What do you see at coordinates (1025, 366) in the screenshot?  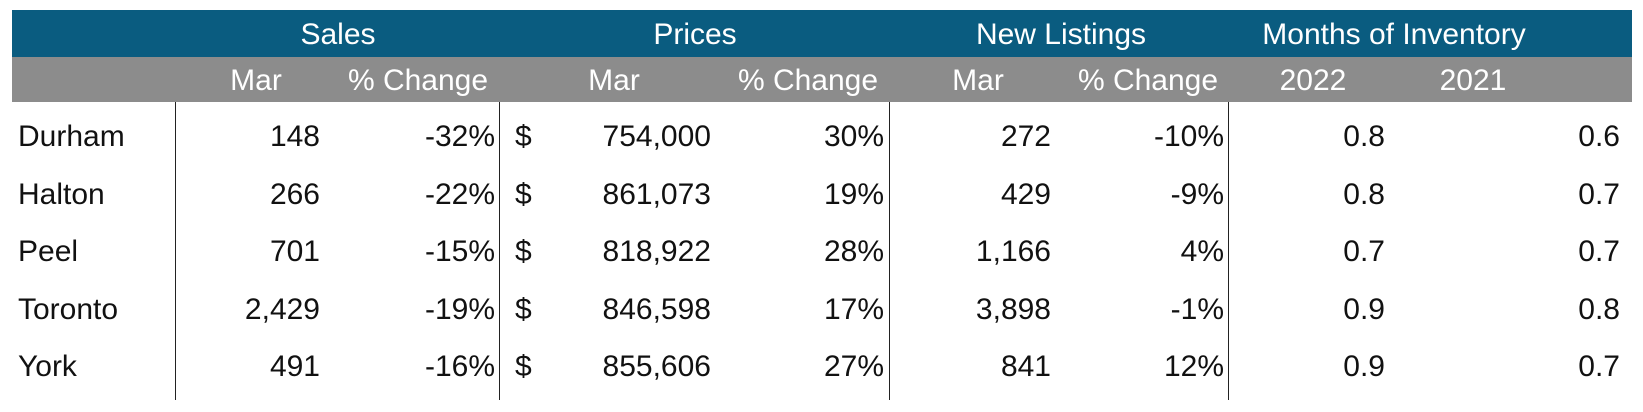 I see `cell-listings: 841` at bounding box center [1025, 366].